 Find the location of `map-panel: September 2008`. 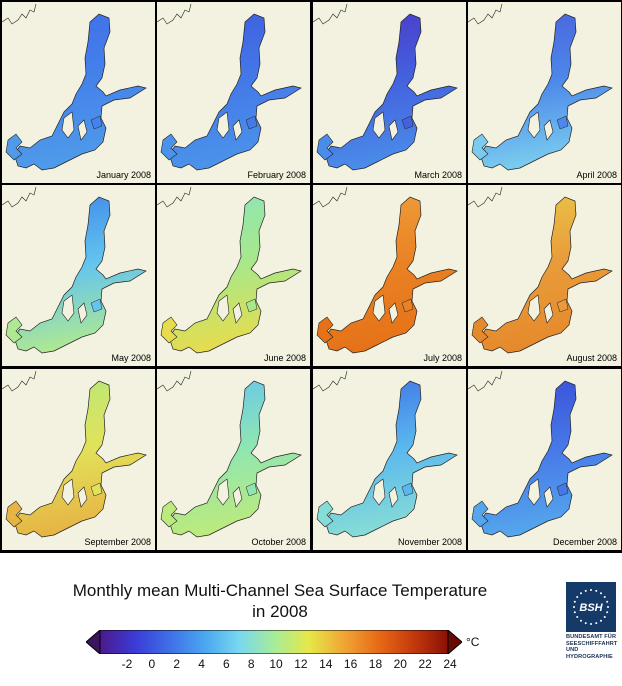

map-panel: September 2008 is located at coordinates (78, 459).